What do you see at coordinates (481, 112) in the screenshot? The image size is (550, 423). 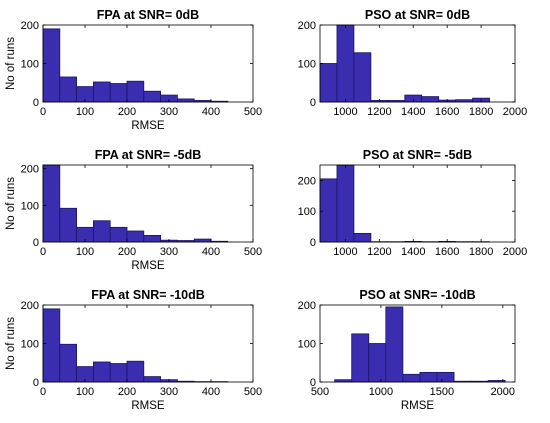 I see `x-tick-label: 1800` at bounding box center [481, 112].